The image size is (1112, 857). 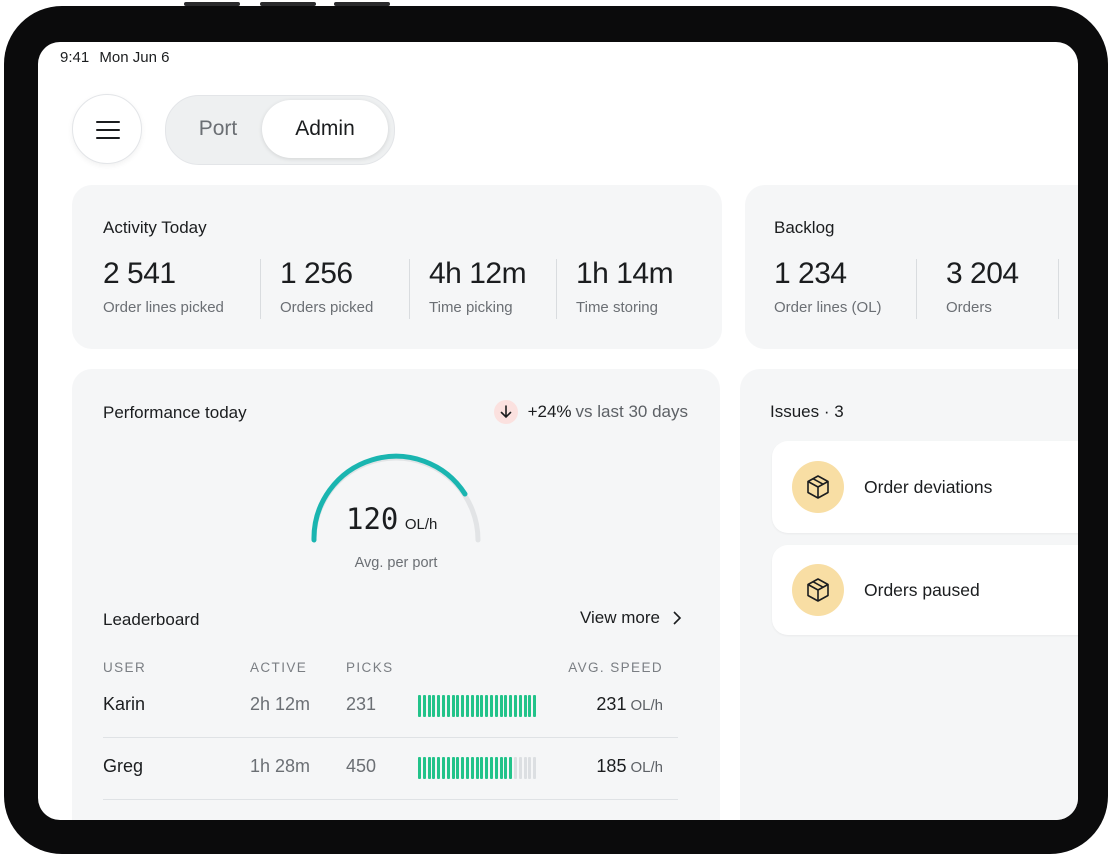 What do you see at coordinates (390, 768) in the screenshot?
I see `leaderboard-row: Greg 1h 28m 450 185 OL/h` at bounding box center [390, 768].